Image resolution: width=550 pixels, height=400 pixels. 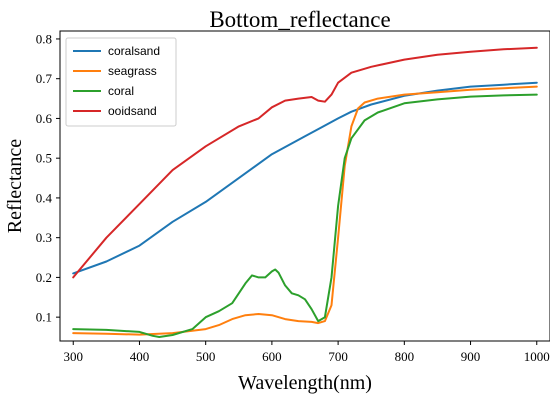 I want to click on x-tick-label: 300, so click(x=73, y=356).